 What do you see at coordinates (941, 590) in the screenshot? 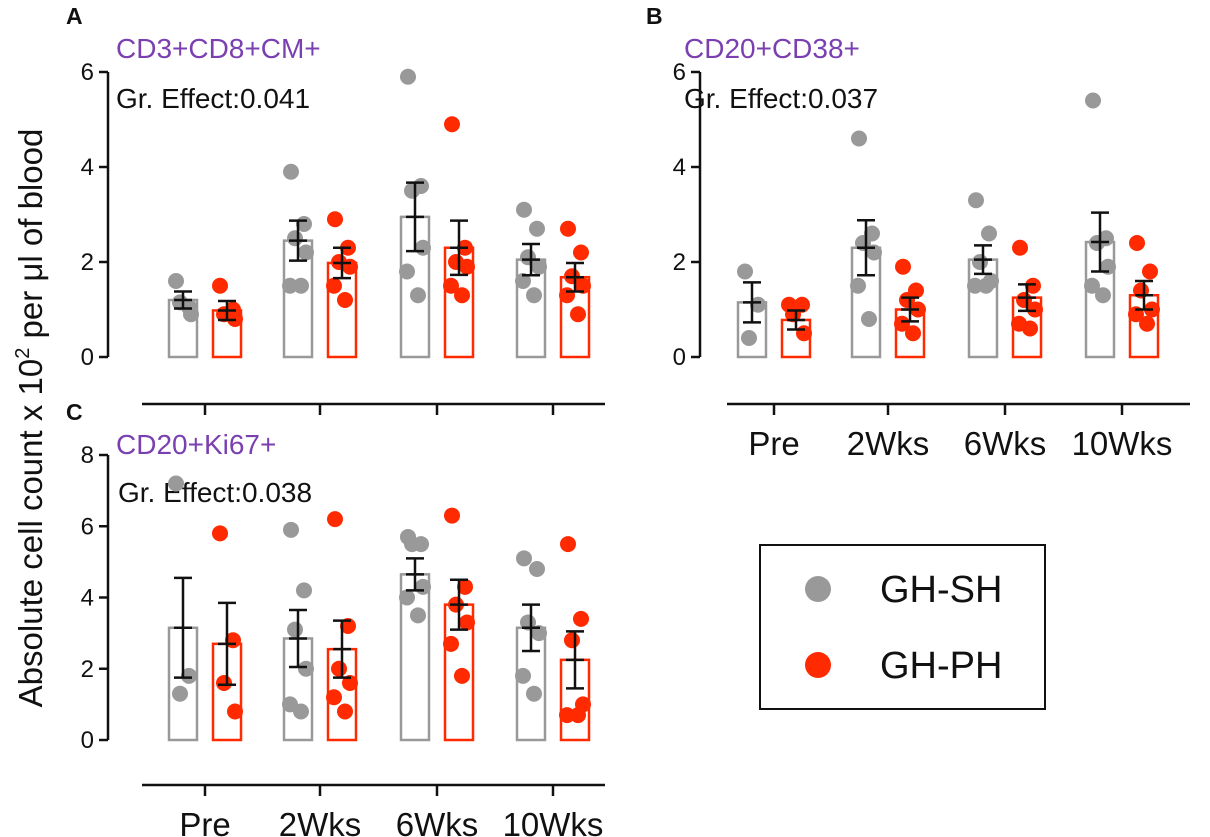
I see `legend-label-gh-sh: GH-SH` at bounding box center [941, 590].